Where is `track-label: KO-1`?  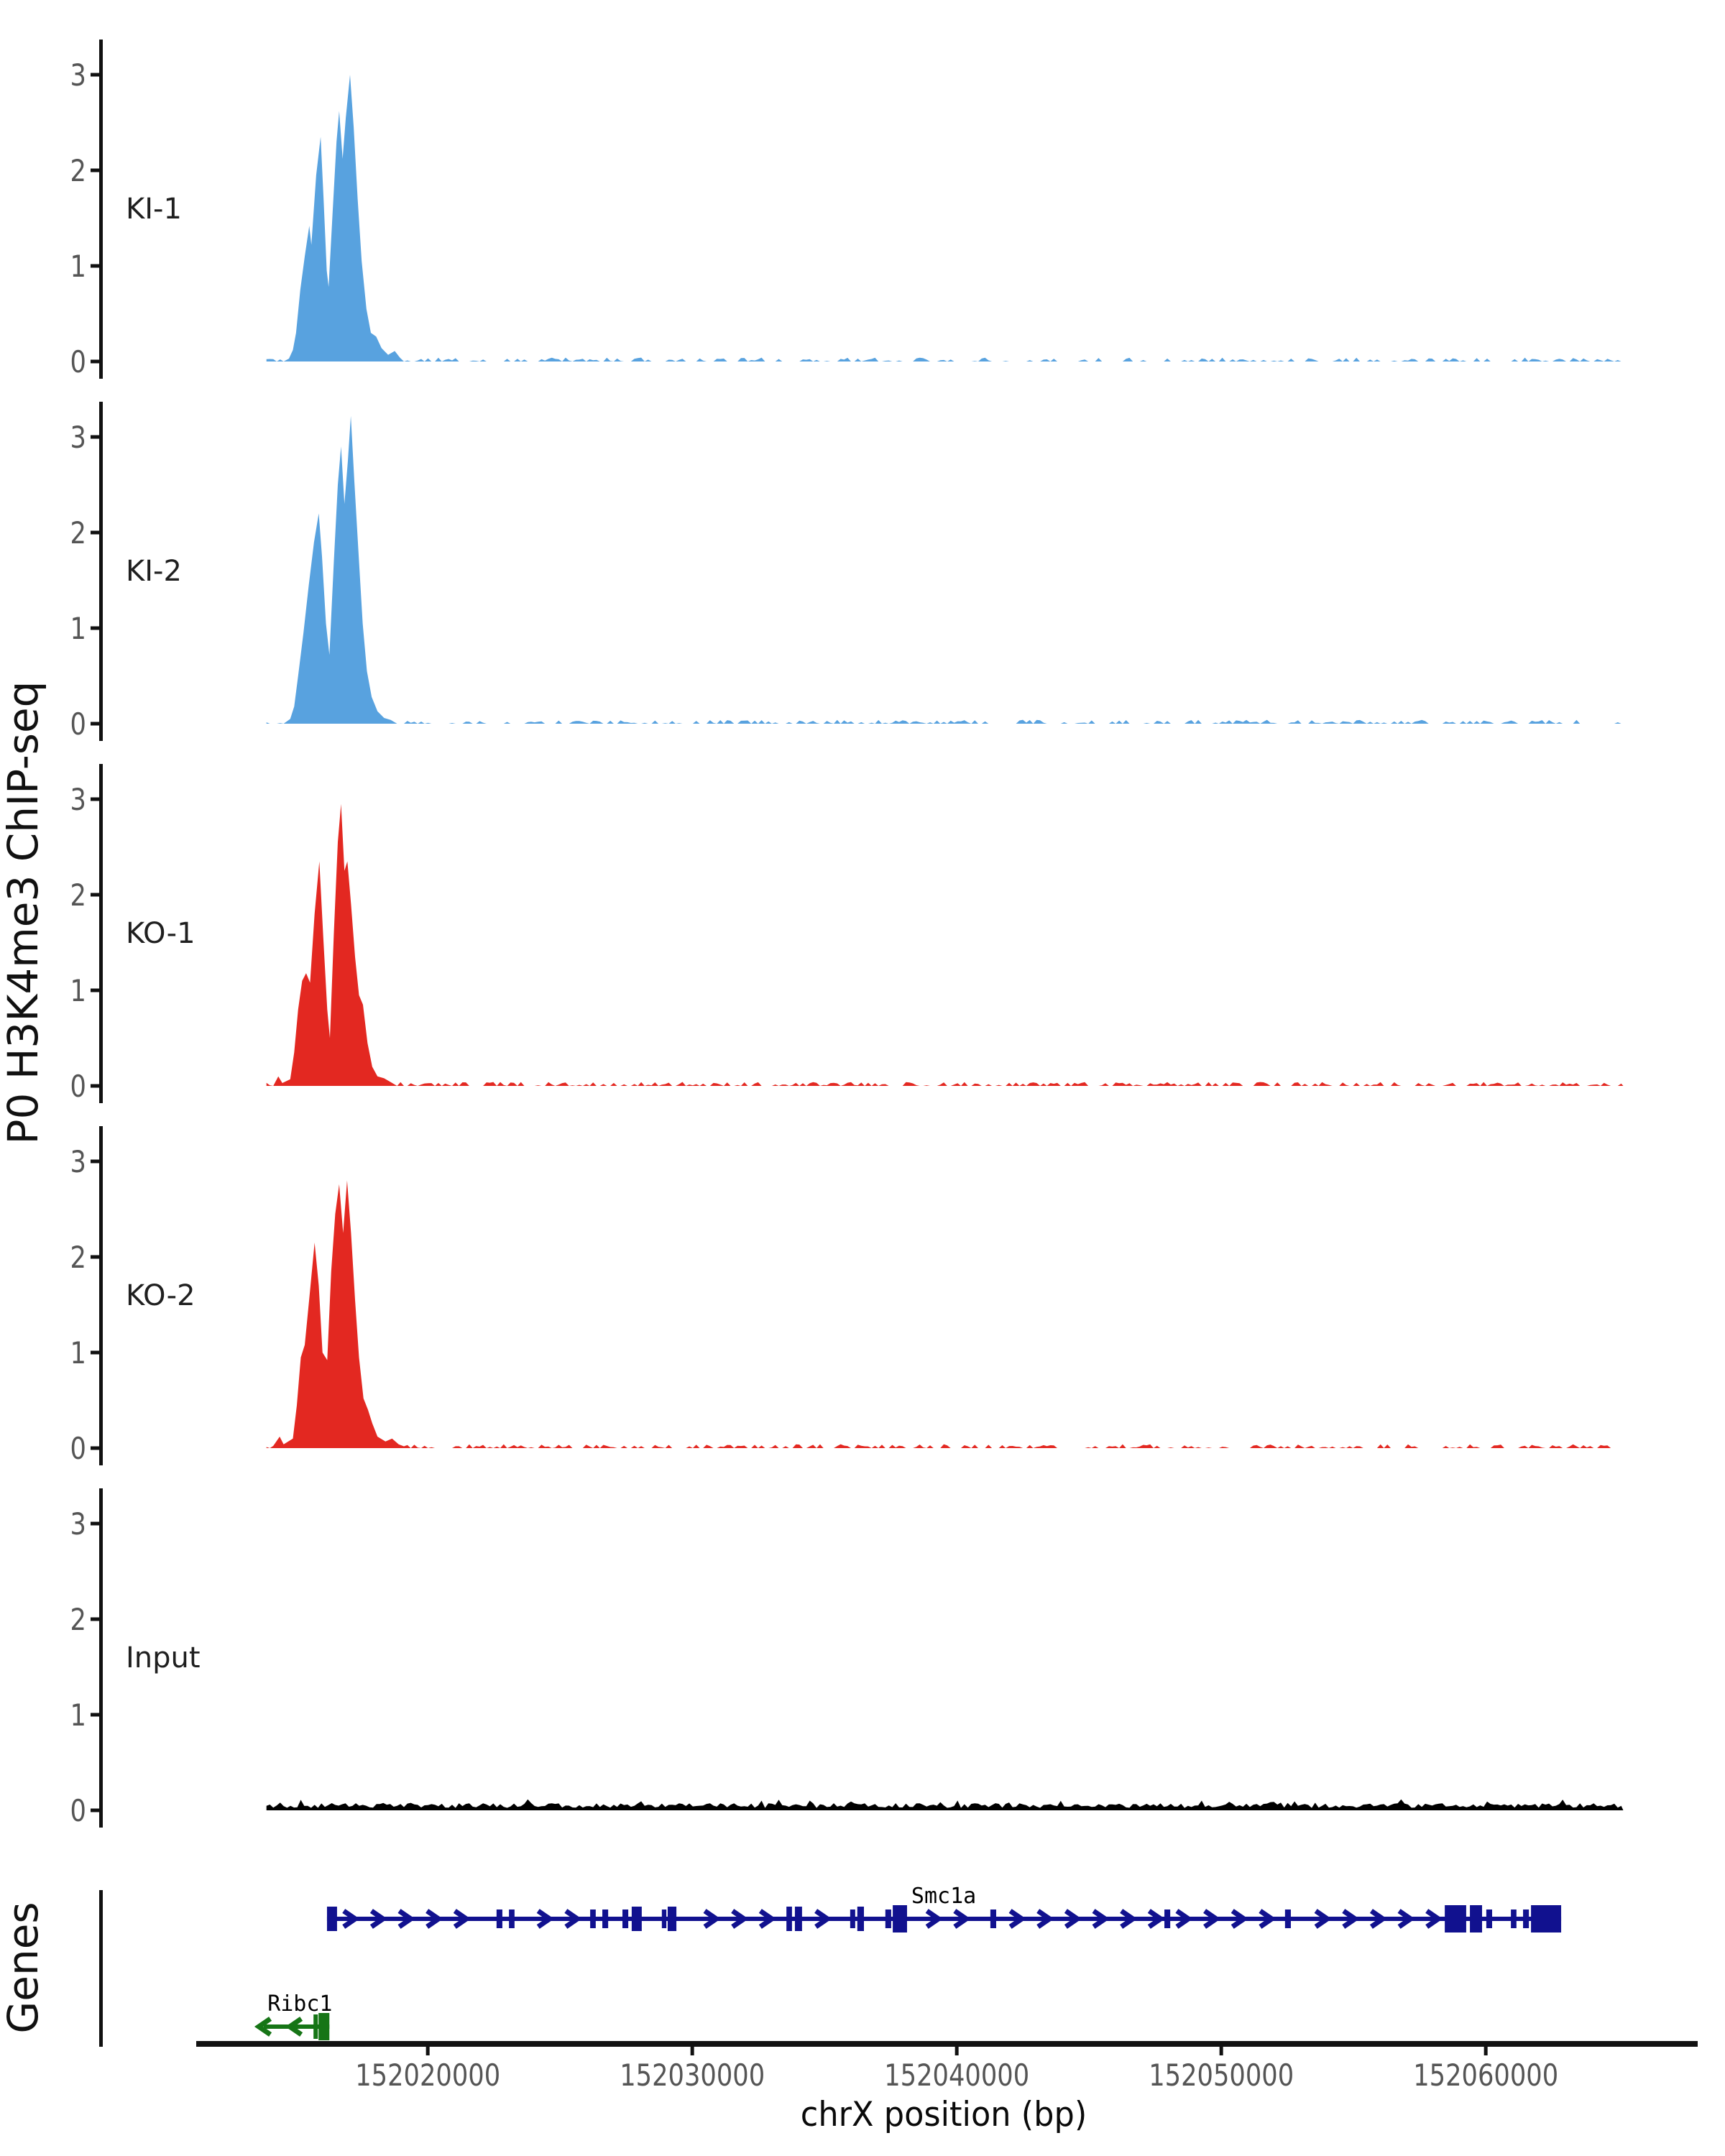 track-label: KO-1 is located at coordinates (161, 934).